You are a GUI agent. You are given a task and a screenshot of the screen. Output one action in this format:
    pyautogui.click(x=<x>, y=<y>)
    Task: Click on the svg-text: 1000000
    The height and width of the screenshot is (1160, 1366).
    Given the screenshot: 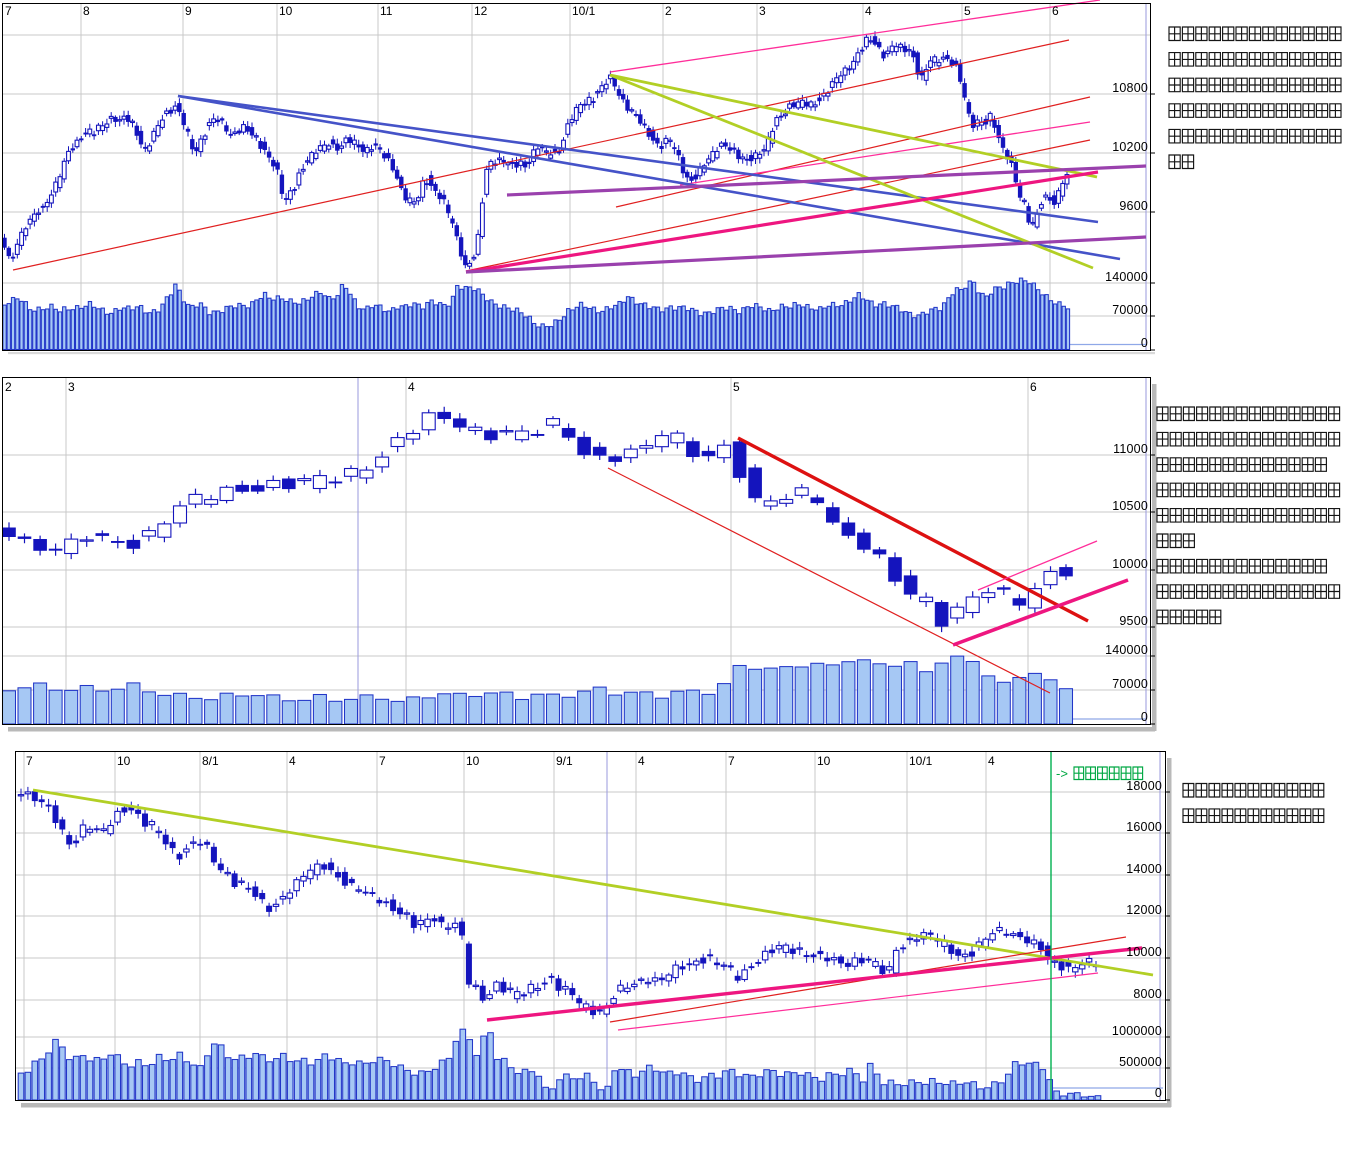 What is the action you would take?
    pyautogui.click(x=1137, y=1031)
    